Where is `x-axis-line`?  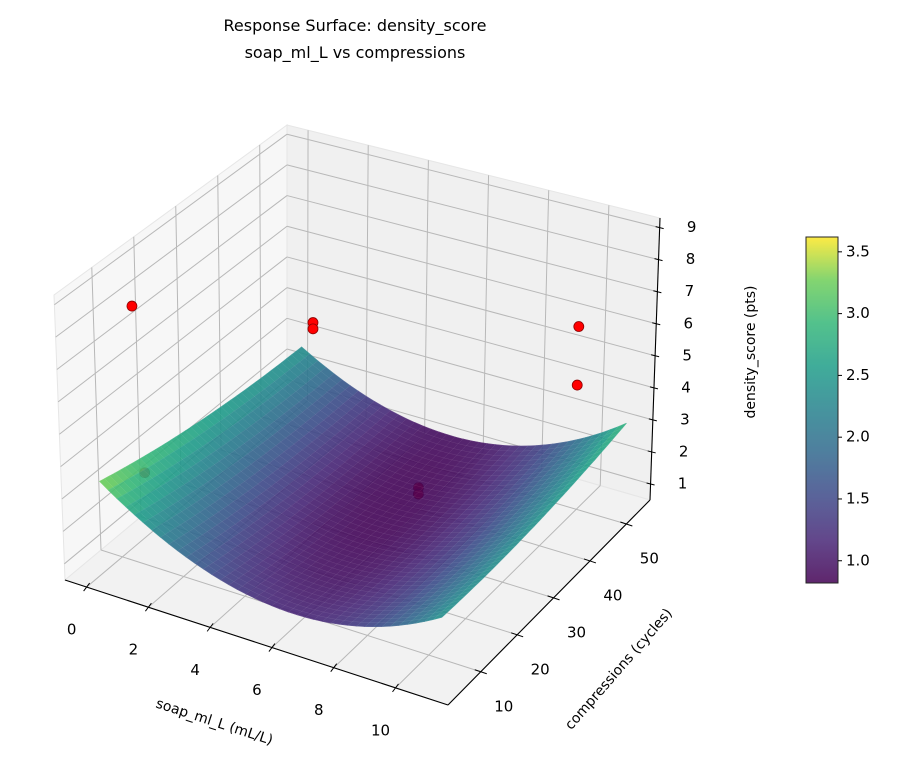 x-axis-line is located at coordinates (256, 642).